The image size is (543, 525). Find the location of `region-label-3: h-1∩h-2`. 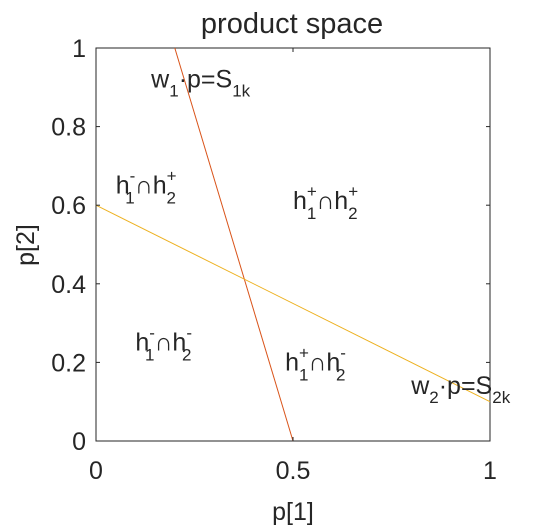

region-label-3: h-1∩h-2 is located at coordinates (163, 344).